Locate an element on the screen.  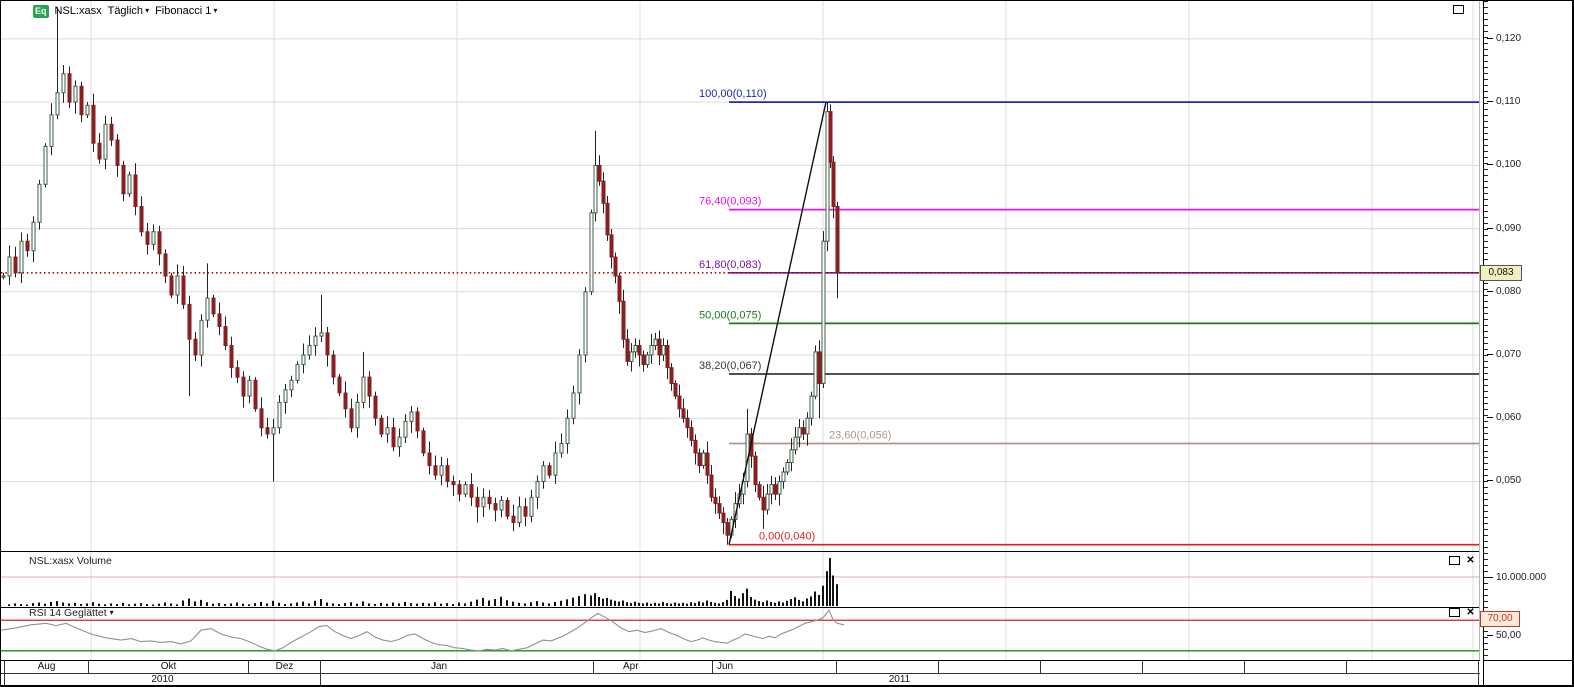
rsi-close-icon: ✕ is located at coordinates (1470, 612).